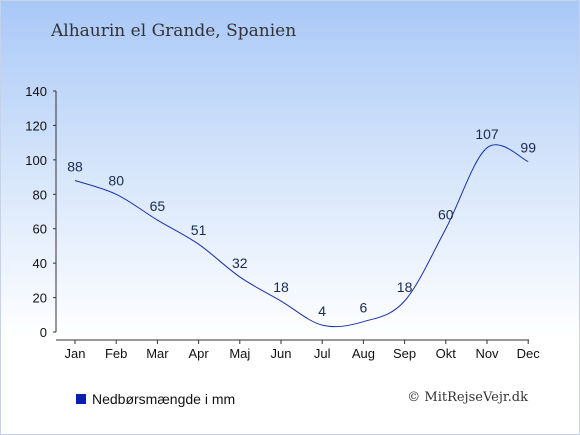  What do you see at coordinates (198, 353) in the screenshot?
I see `x-tick-label: Apr` at bounding box center [198, 353].